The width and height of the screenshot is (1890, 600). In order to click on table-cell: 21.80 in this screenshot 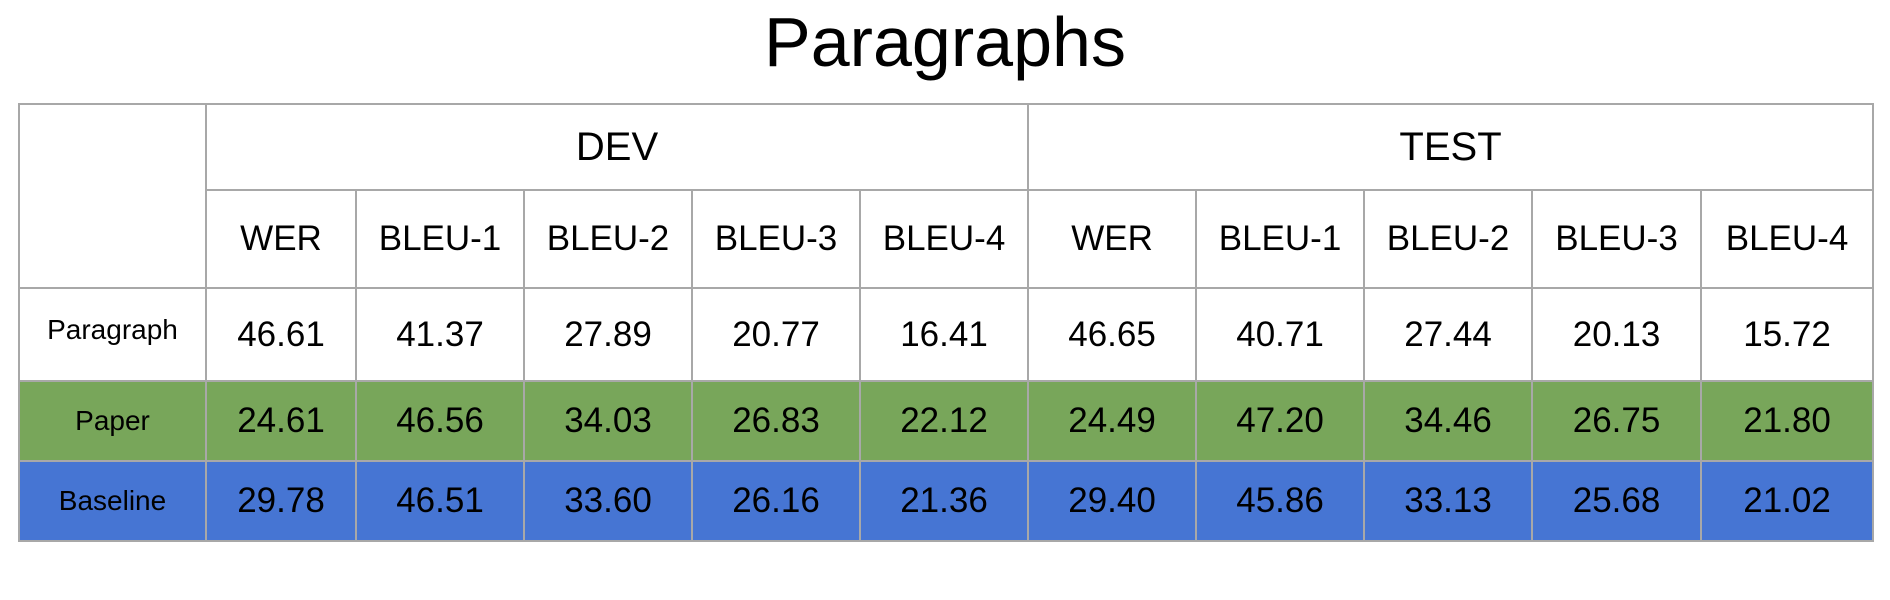, I will do `click(1787, 421)`.